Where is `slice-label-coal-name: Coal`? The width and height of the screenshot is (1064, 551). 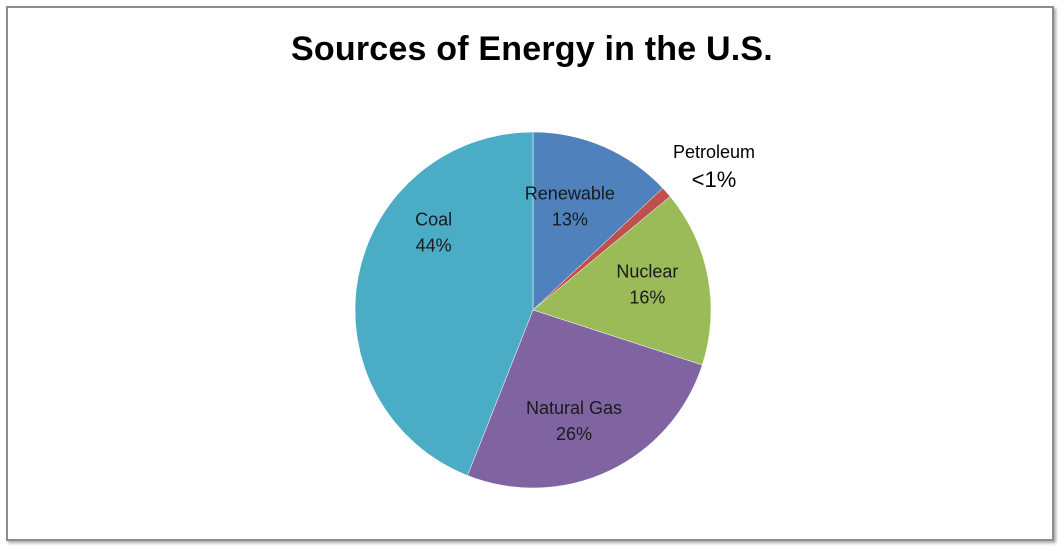 slice-label-coal-name: Coal is located at coordinates (433, 219).